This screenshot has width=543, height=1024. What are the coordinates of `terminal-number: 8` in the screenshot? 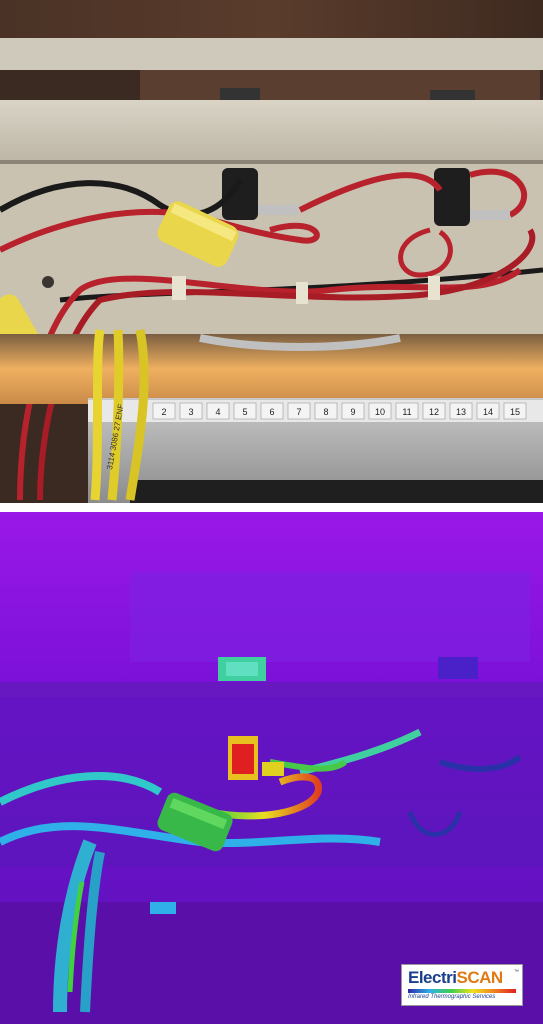 It's located at (325, 412).